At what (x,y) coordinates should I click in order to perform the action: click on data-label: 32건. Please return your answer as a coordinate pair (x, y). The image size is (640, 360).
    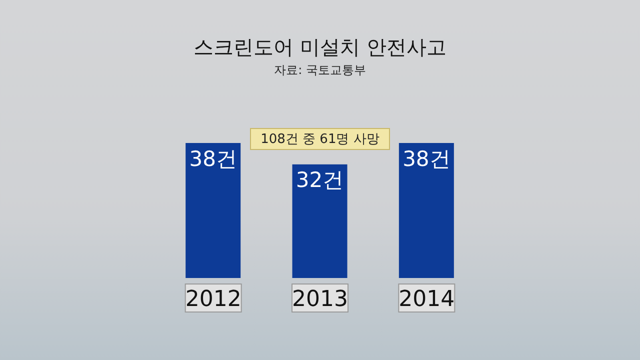
    Looking at the image, I should click on (320, 180).